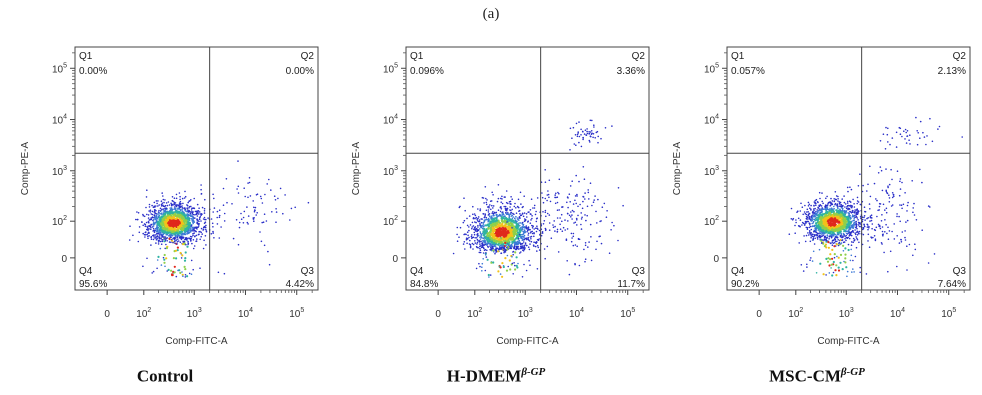 The width and height of the screenshot is (982, 395). What do you see at coordinates (538, 198) in the screenshot?
I see `event-dots` at bounding box center [538, 198].